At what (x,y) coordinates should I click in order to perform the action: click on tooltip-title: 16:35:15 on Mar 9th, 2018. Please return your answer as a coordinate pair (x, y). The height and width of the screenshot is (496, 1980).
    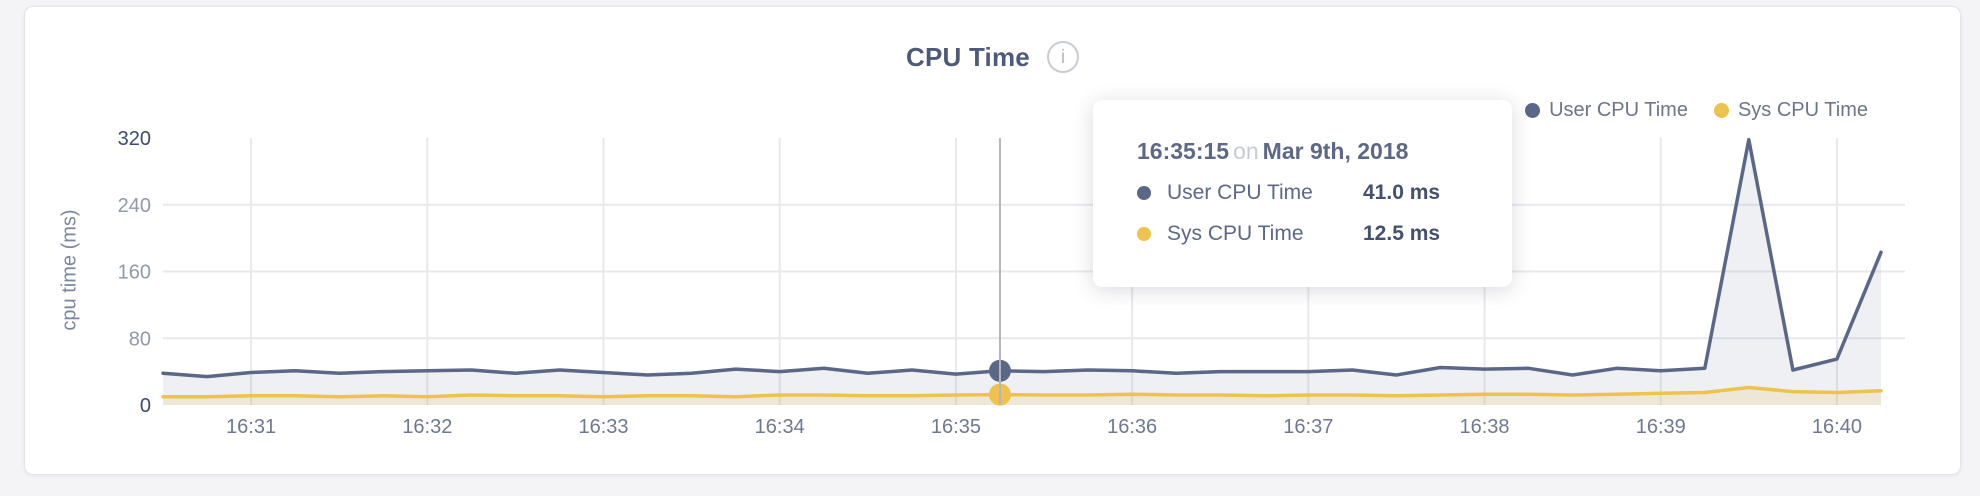
    Looking at the image, I should click on (1324, 151).